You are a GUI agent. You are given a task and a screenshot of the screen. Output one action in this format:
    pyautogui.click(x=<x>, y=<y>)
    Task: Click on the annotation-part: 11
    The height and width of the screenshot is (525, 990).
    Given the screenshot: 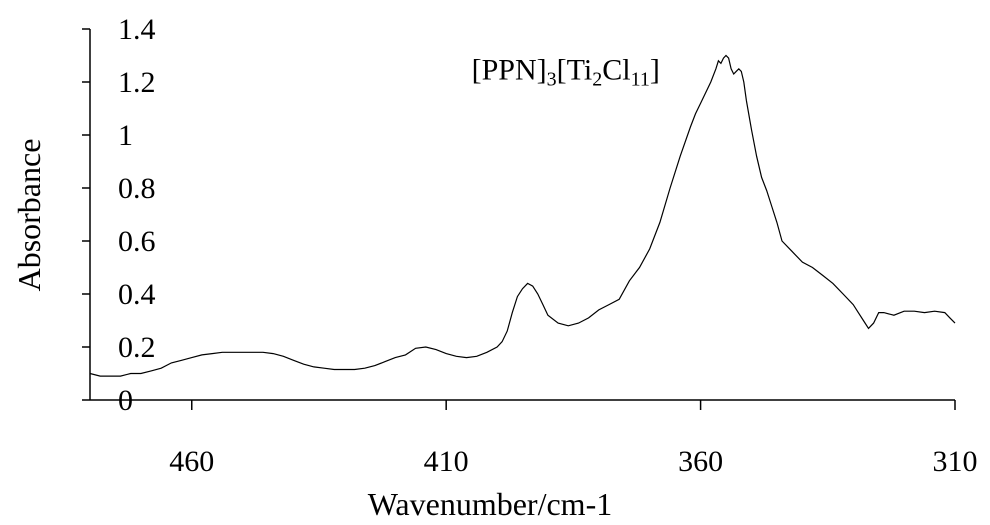 What is the action you would take?
    pyautogui.click(x=640, y=79)
    